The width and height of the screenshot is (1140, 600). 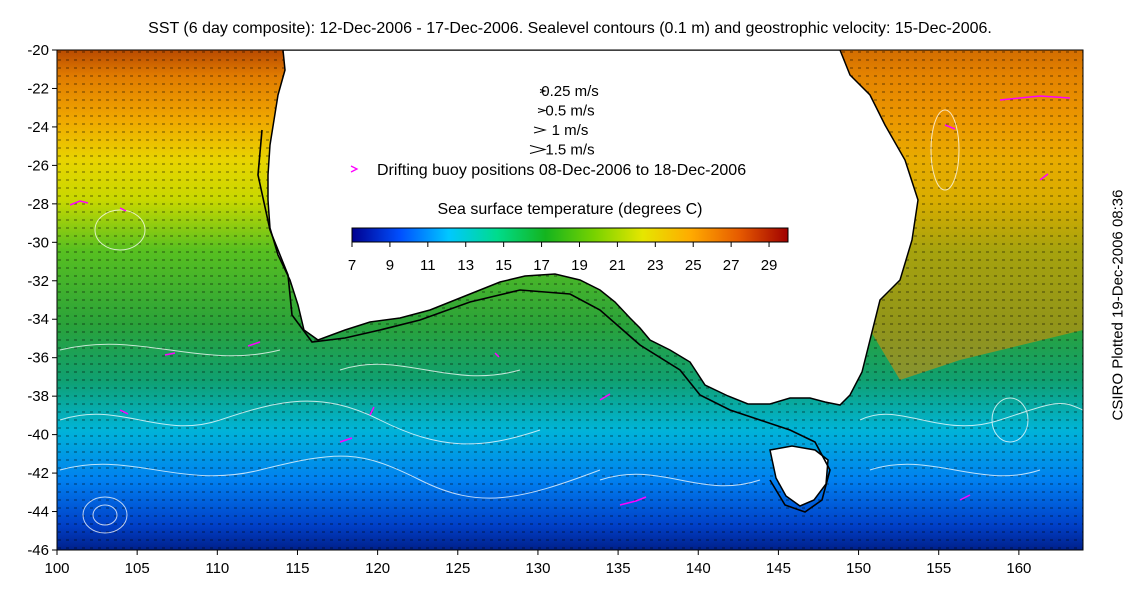 I want to click on colorbar-tick-label: 21, so click(x=617, y=265).